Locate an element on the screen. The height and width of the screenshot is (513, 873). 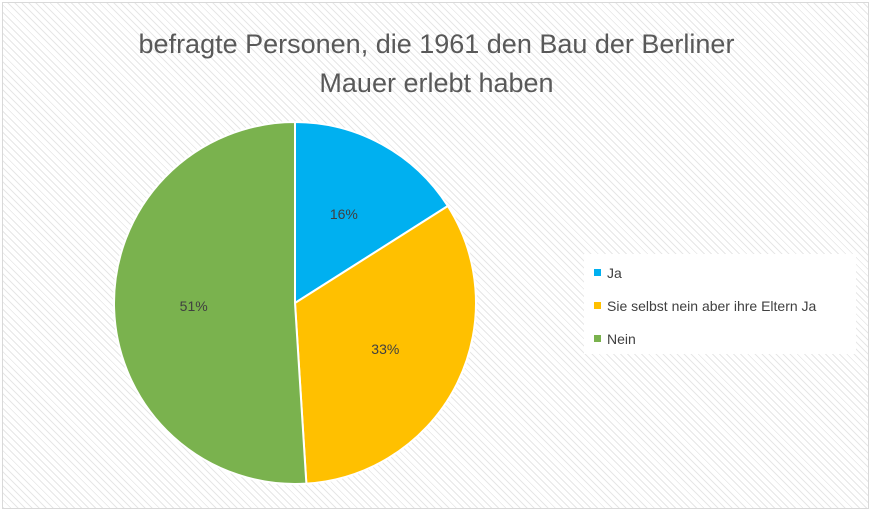
data-label-eltern: 33% is located at coordinates (385, 349).